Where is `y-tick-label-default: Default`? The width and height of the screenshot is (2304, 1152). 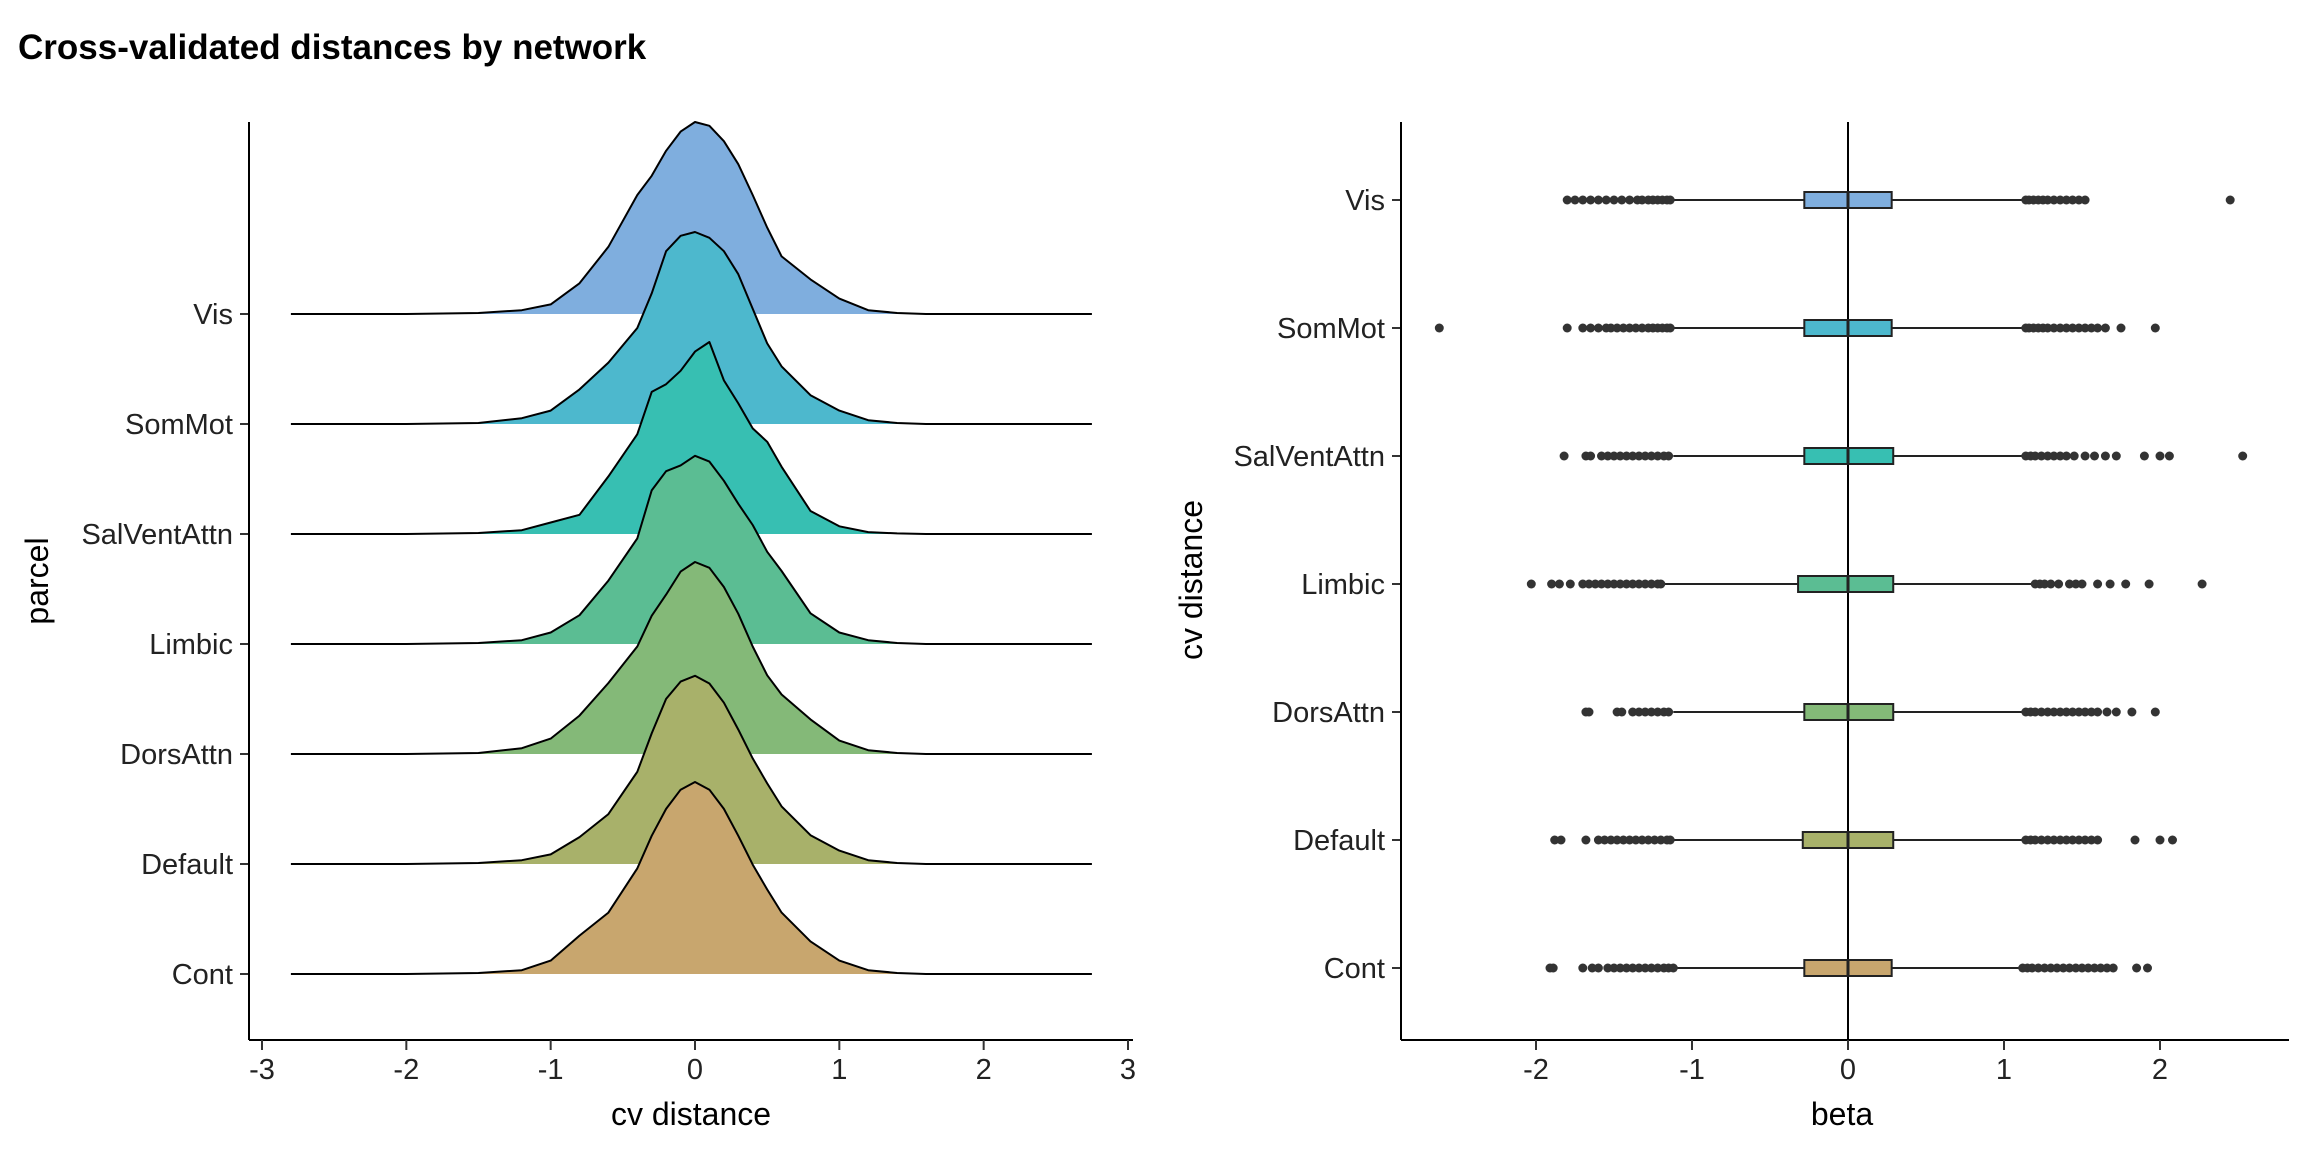 y-tick-label-default: Default is located at coordinates (187, 865).